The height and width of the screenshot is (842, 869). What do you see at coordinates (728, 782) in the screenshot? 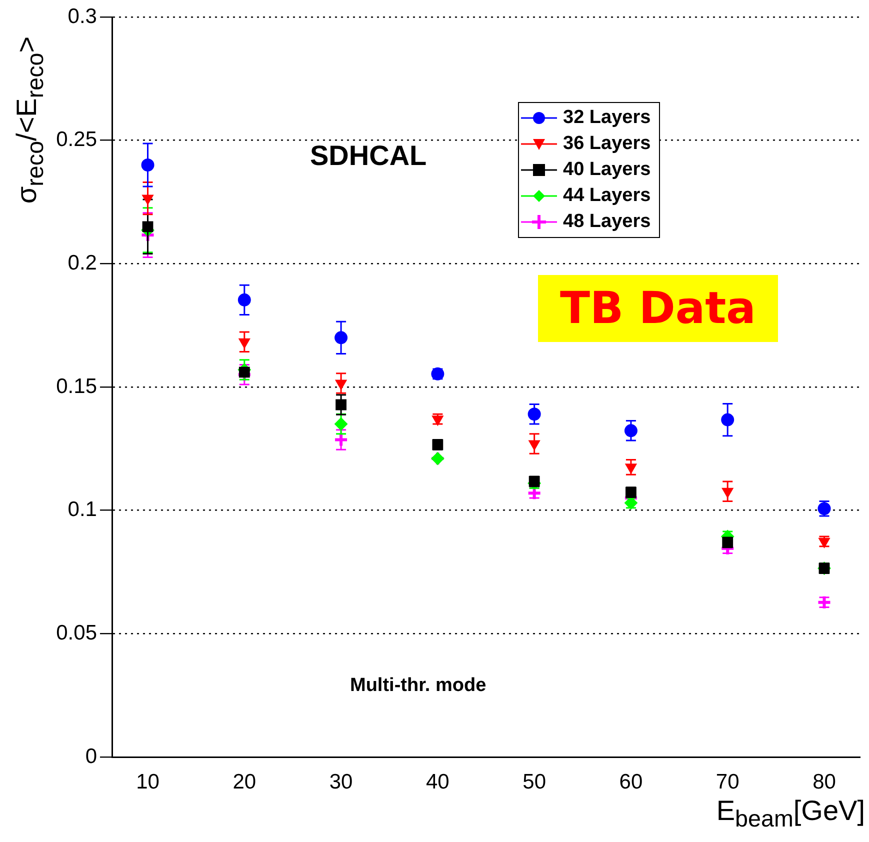
I see `x-tick-label: 70` at bounding box center [728, 782].